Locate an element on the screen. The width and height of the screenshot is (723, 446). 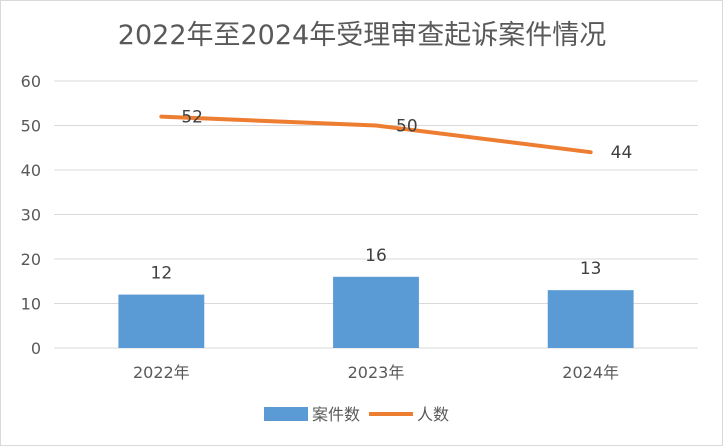
legend-label: 人数 is located at coordinates (433, 414).